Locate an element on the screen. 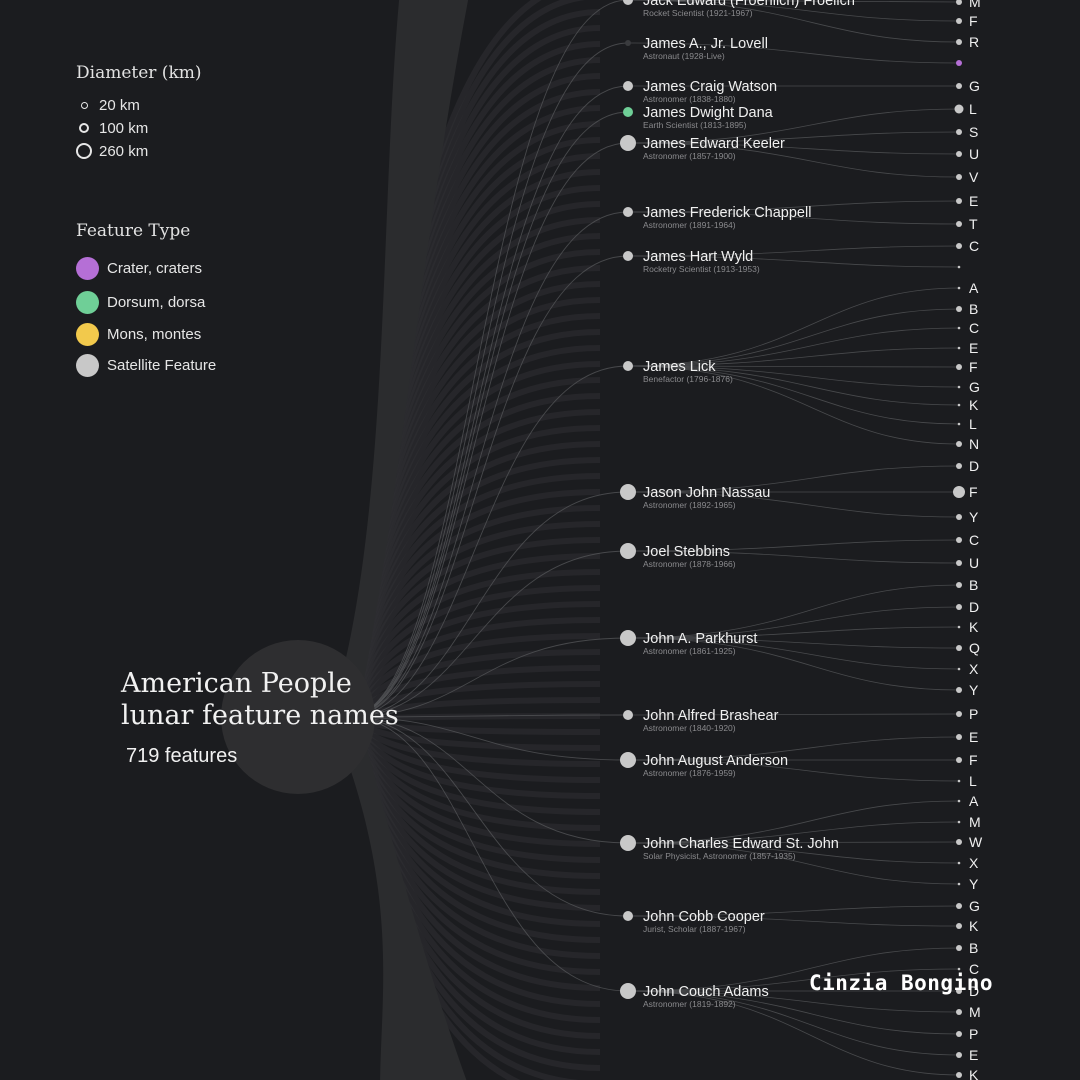  feature-node: W is located at coordinates (969, 842).